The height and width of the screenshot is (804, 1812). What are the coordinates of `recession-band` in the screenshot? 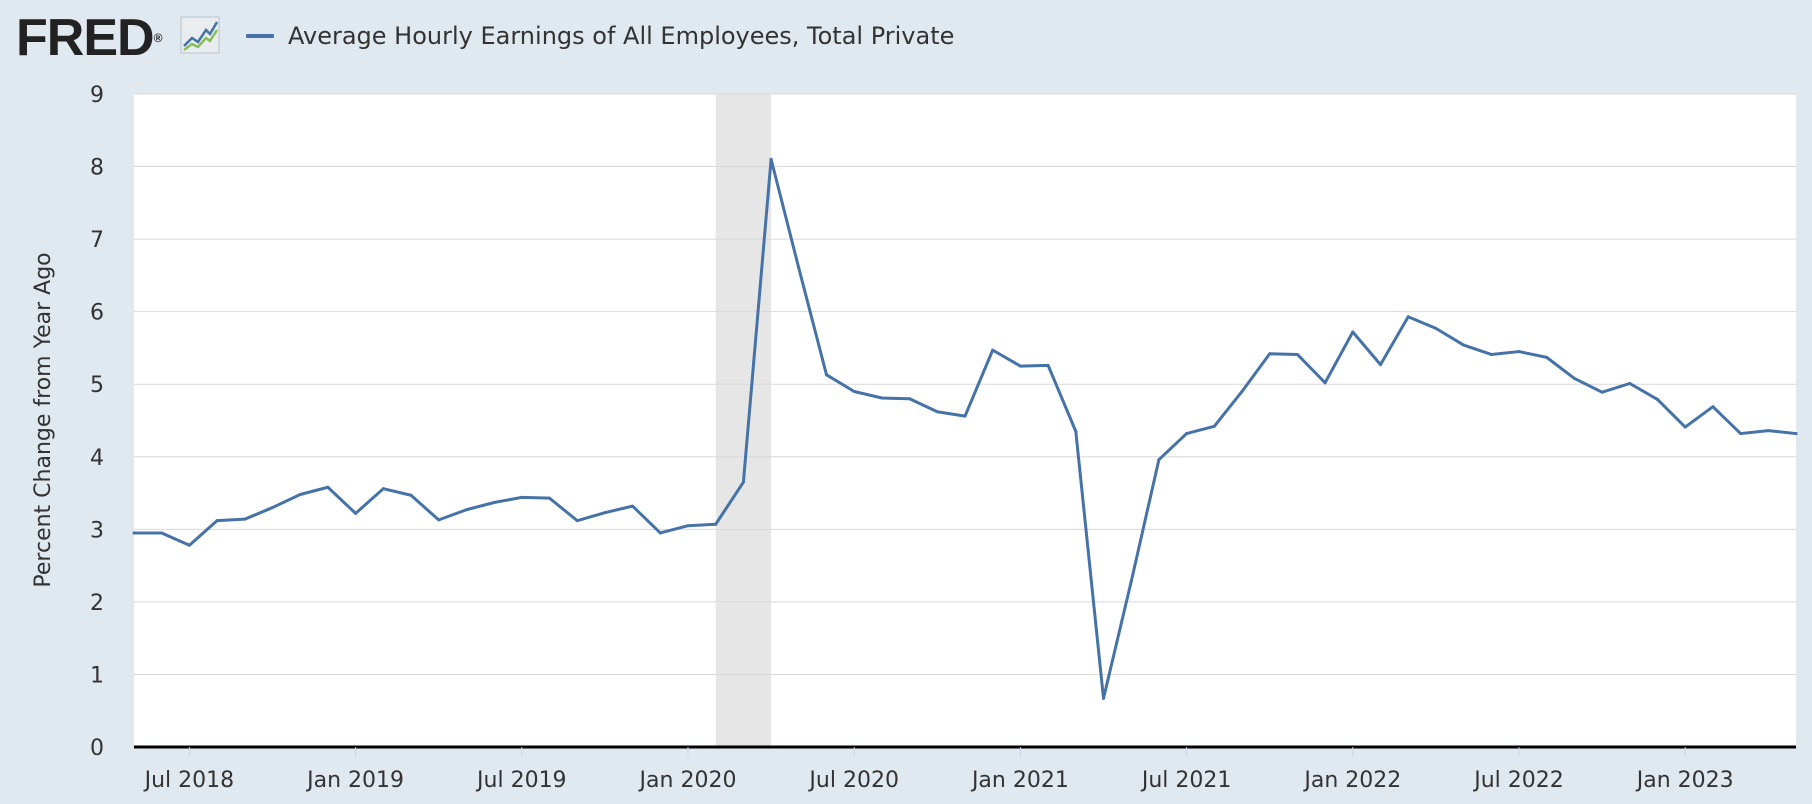 It's located at (743, 420).